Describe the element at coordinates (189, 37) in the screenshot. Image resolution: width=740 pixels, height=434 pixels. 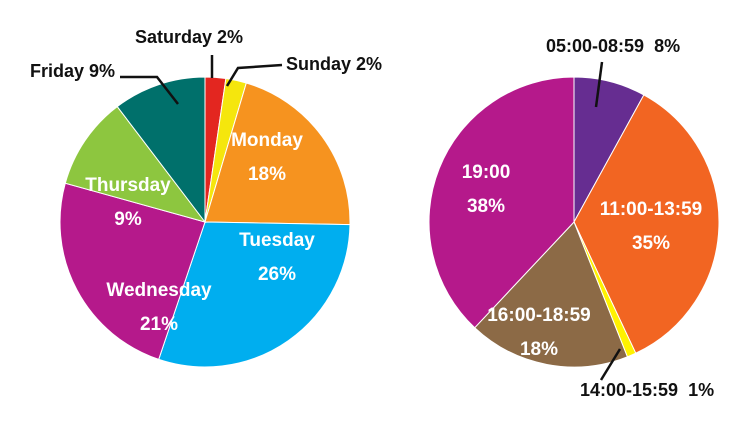
I see `callout-label-saturday: Saturday 2%` at that location.